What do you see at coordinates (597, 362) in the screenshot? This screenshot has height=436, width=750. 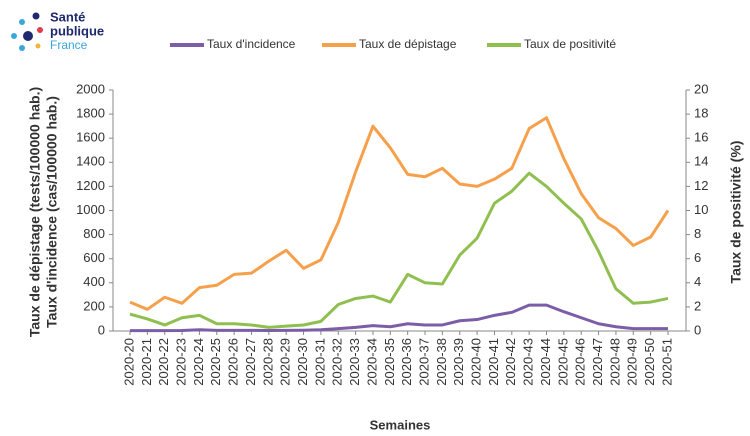 I see `x-tick-label: 2020-47` at bounding box center [597, 362].